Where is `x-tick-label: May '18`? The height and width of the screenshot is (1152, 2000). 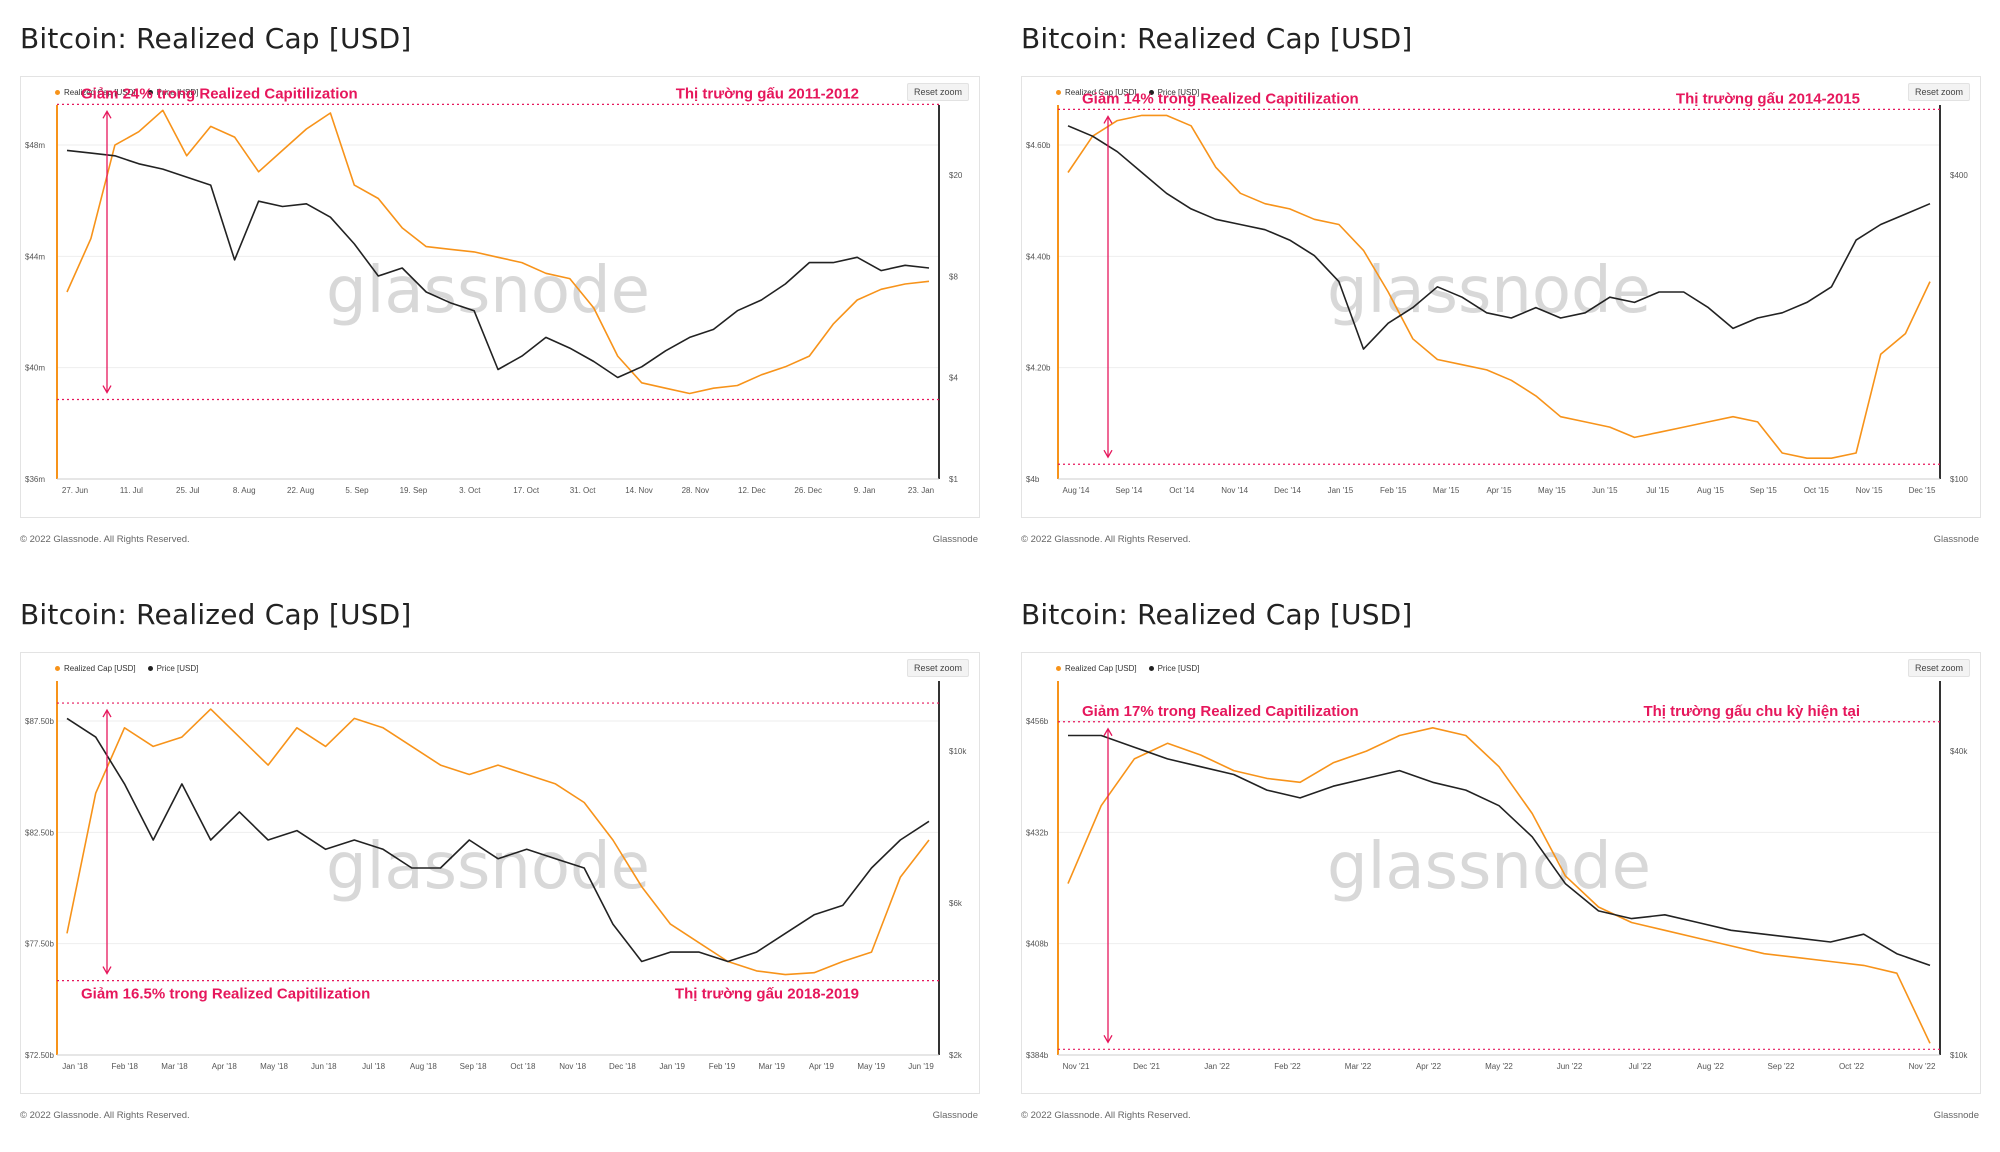 x-tick-label: May '18 is located at coordinates (274, 1066).